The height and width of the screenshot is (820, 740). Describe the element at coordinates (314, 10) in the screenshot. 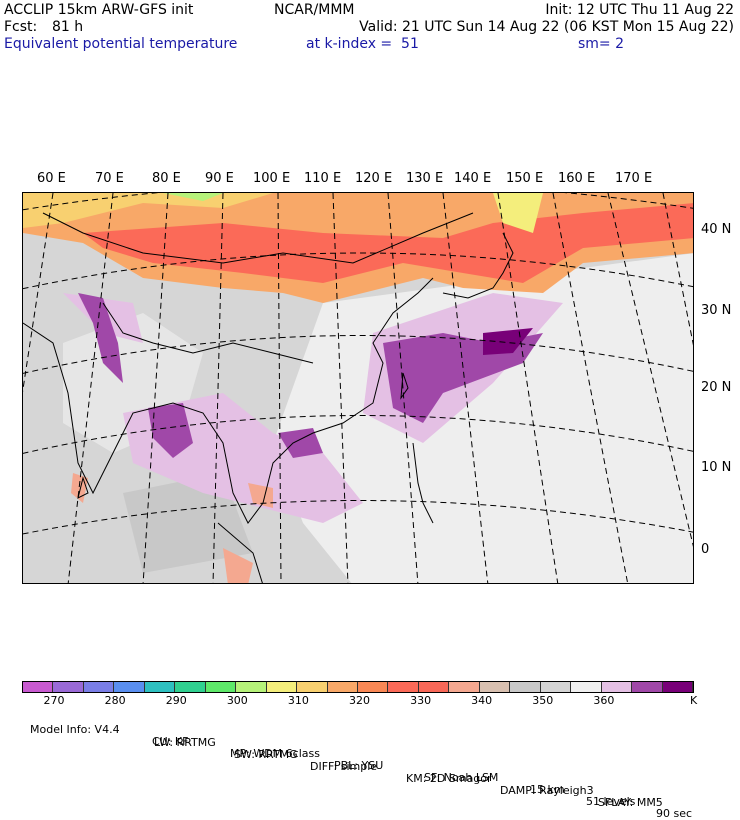

I see `center-label: NCAR/MMM` at that location.